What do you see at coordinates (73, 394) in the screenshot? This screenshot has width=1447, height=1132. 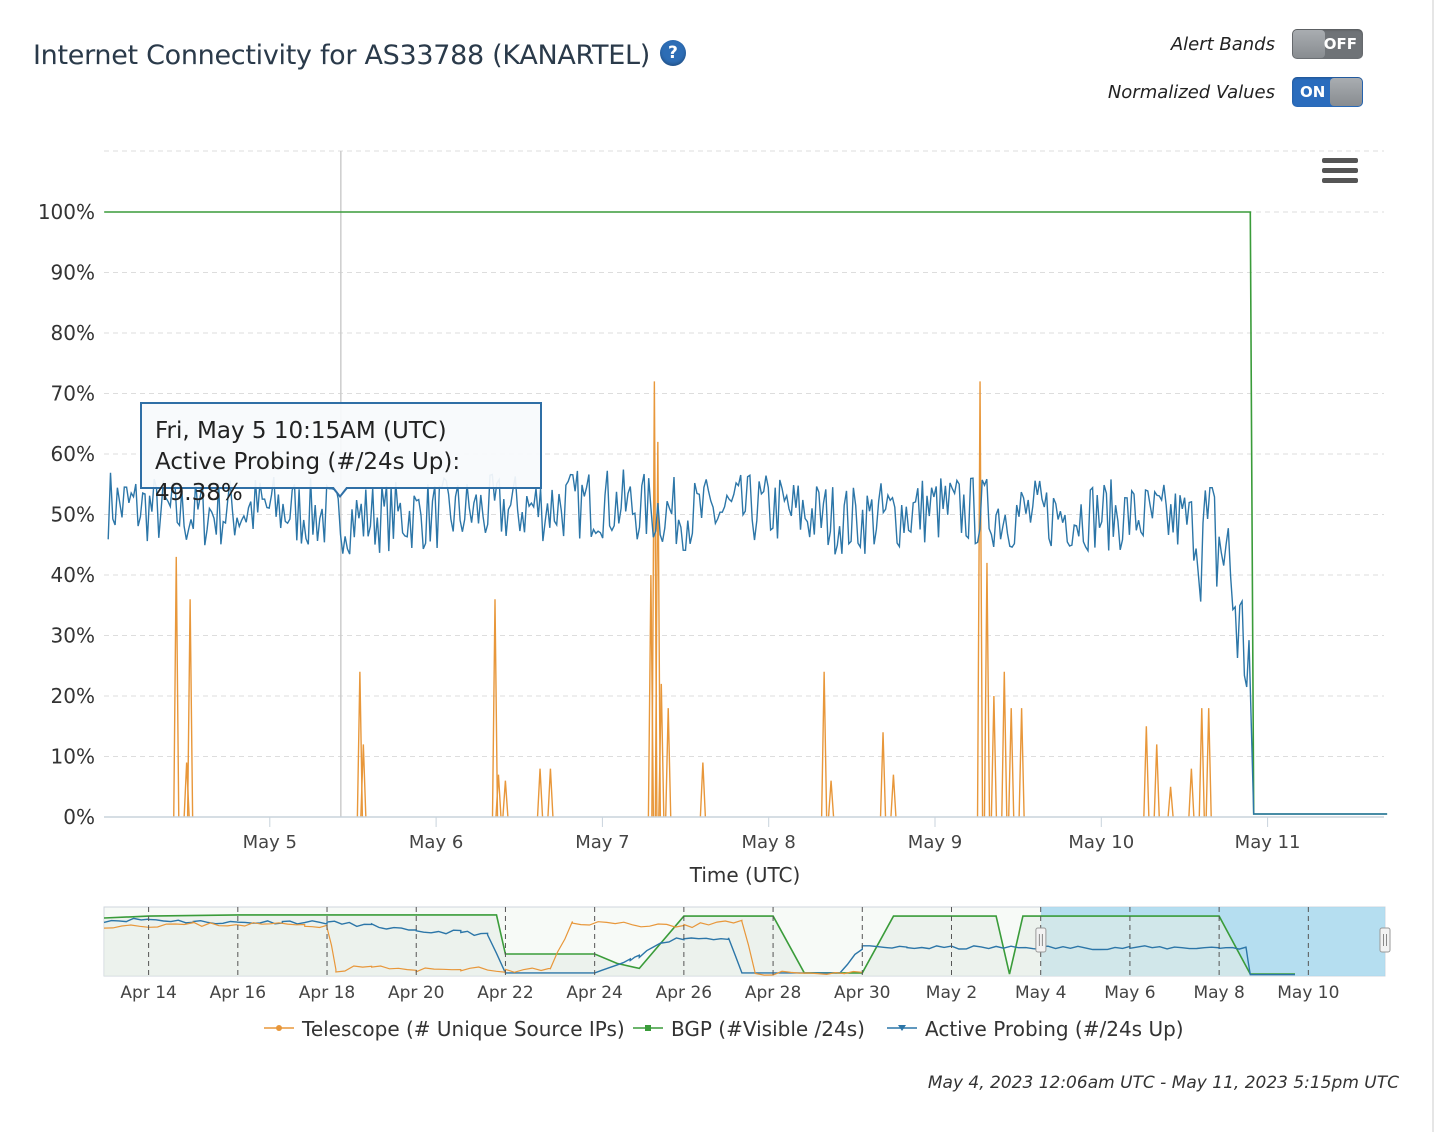 I see `y-tick-label: 70%` at bounding box center [73, 394].